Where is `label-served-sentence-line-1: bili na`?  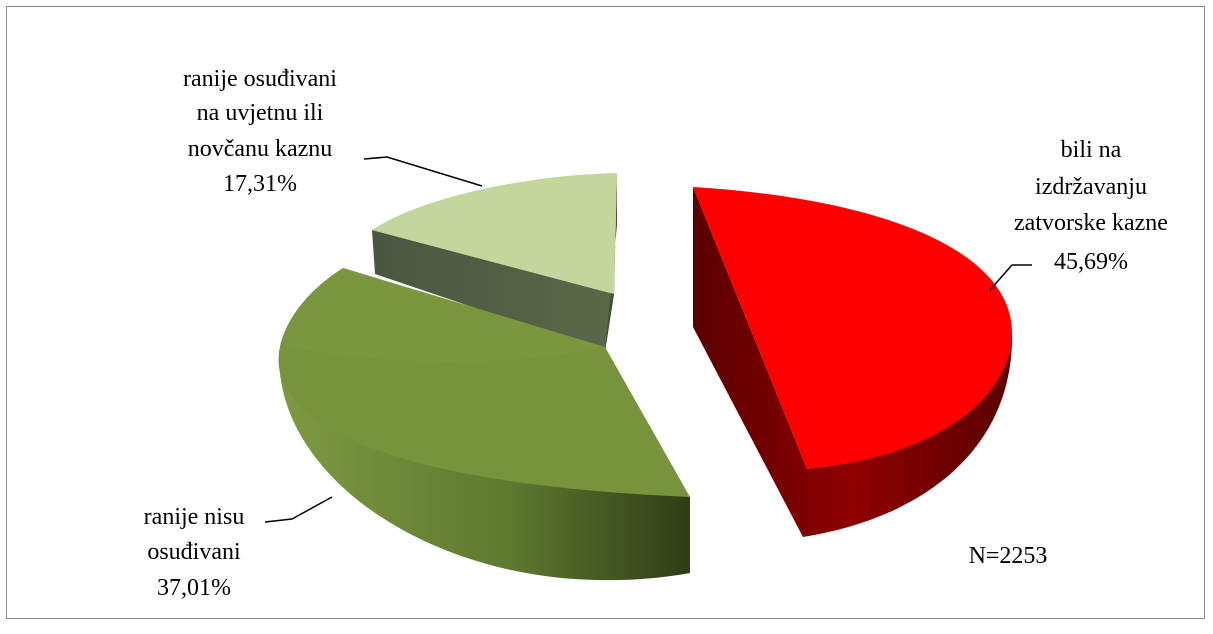 label-served-sentence-line-1: bili na is located at coordinates (1091, 150).